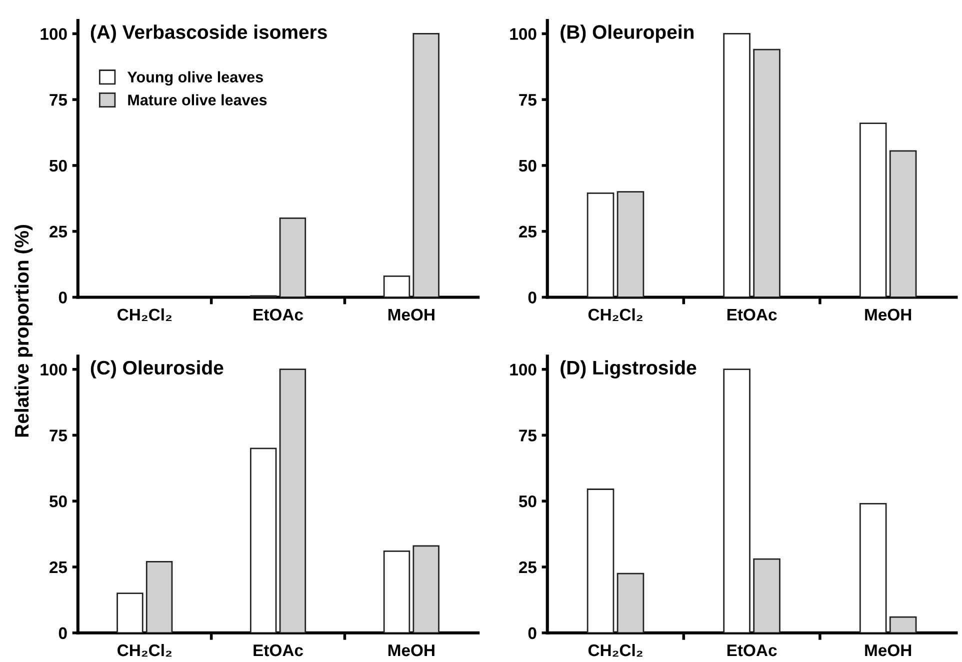 This screenshot has width=962, height=662. Describe the element at coordinates (627, 33) in the screenshot. I see `chart-title: (B) Oleuropein` at that location.